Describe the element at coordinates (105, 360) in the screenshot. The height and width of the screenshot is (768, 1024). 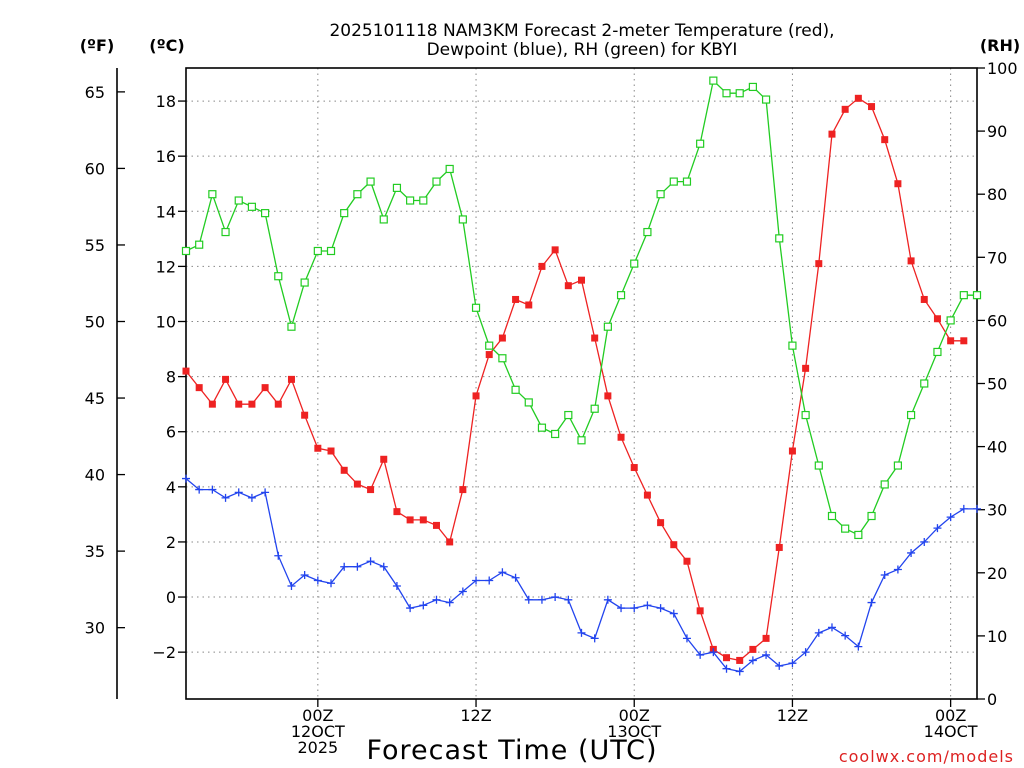
I see `fahrenheit-axis-labels: 65 60 55 50 45 40 35 30` at that location.